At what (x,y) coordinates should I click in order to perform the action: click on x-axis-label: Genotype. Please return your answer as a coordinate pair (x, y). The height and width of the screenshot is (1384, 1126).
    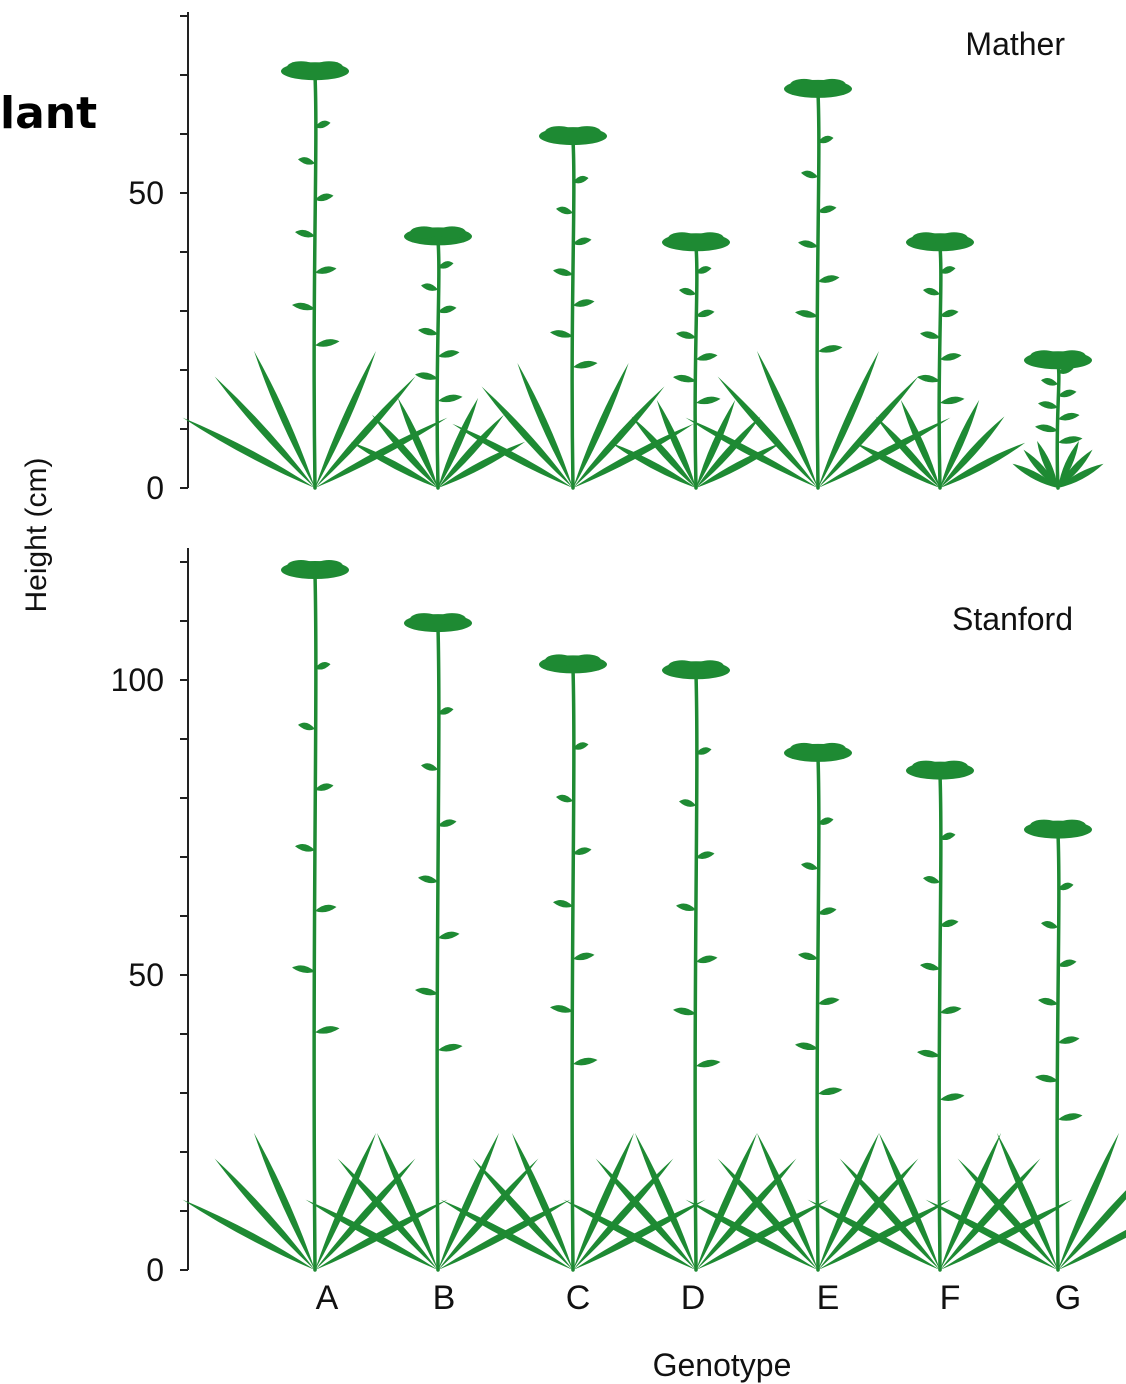
    Looking at the image, I should click on (722, 1365).